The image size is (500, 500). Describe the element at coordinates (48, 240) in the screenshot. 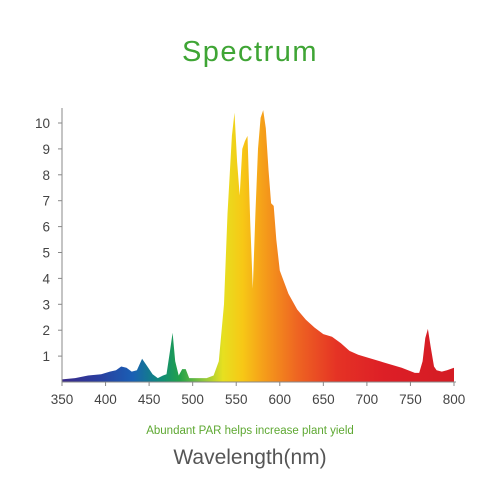

I see `y-tick-group: 1 2 3 4 5 6 7 8 9 10` at that location.